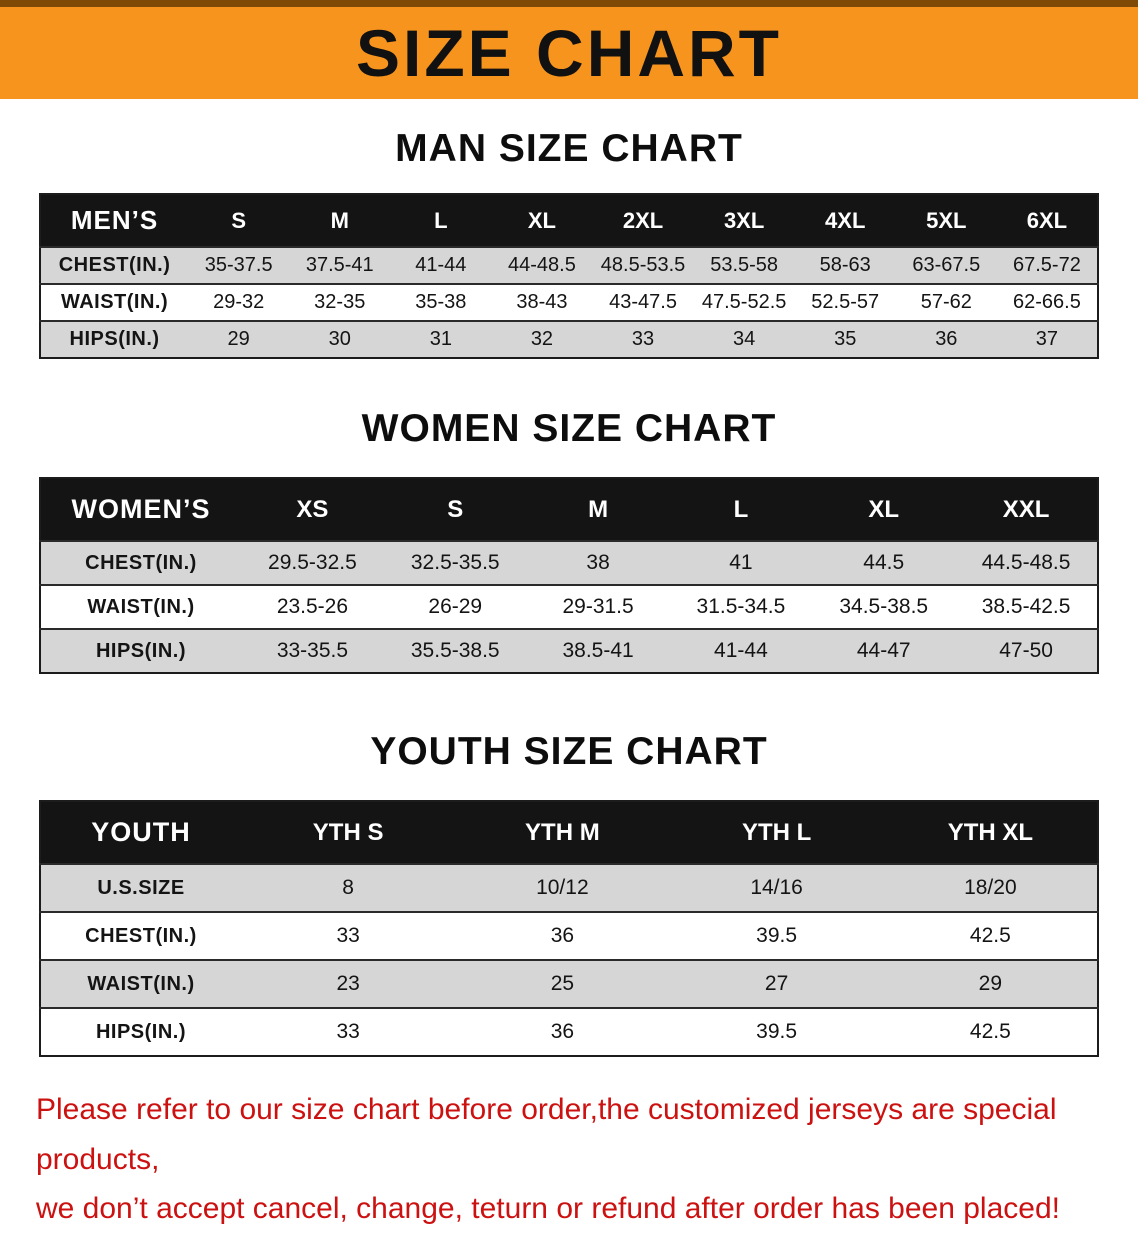  Describe the element at coordinates (340, 302) in the screenshot. I see `value-cell: 32-35` at that location.